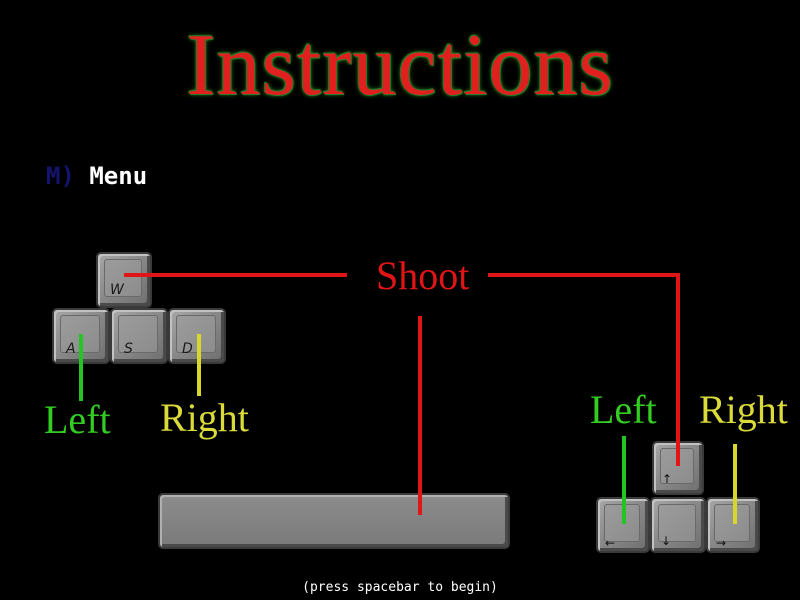  I want to click on shoot-line-from-w, so click(235, 275).